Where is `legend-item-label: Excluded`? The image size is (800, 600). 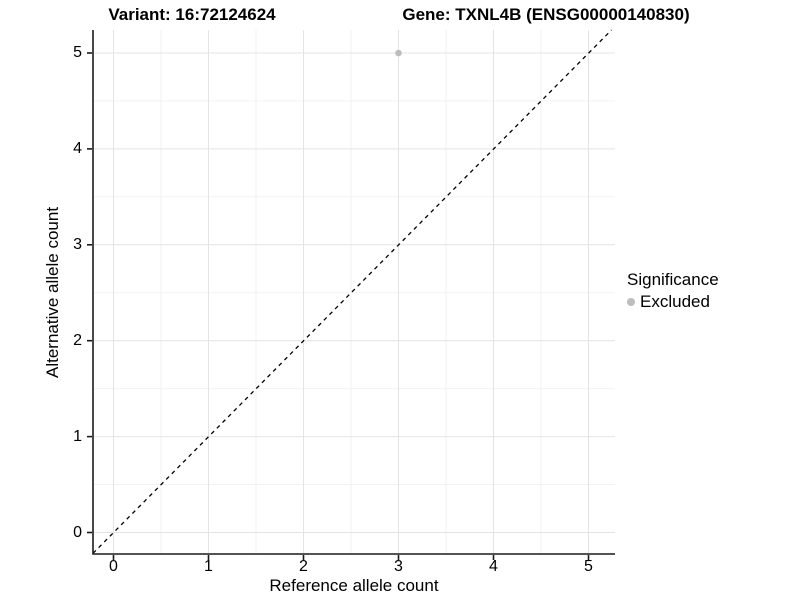
legend-item-label: Excluded is located at coordinates (675, 301).